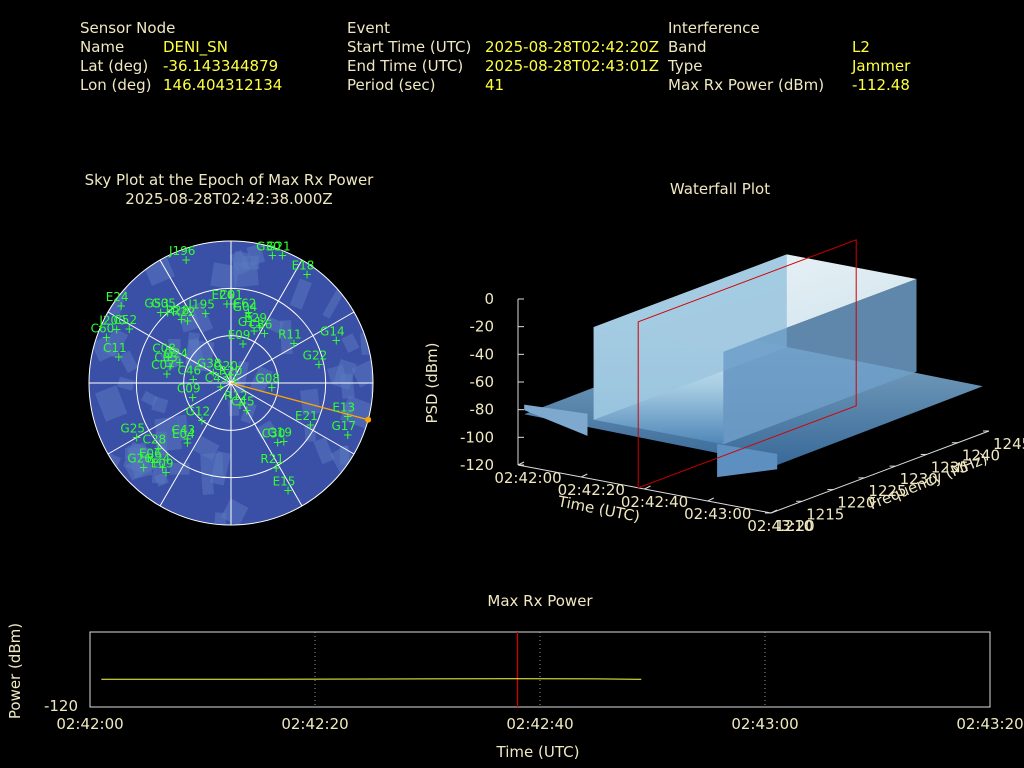 Image resolution: width=1024 pixels, height=768 pixels. I want to click on event-end-value: 2025-08-28T02:43:01Z, so click(572, 66).